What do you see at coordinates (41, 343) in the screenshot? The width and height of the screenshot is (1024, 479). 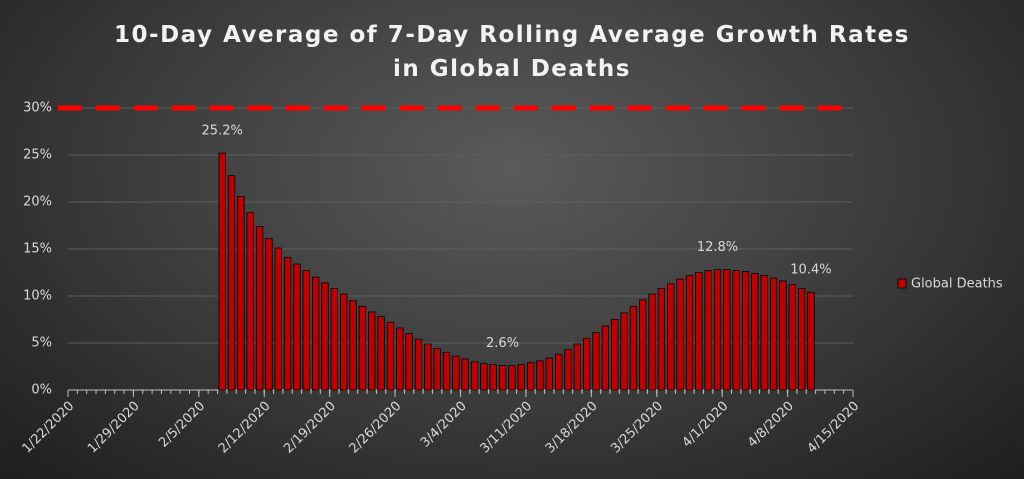 I see `y-tick-label: 5%` at bounding box center [41, 343].